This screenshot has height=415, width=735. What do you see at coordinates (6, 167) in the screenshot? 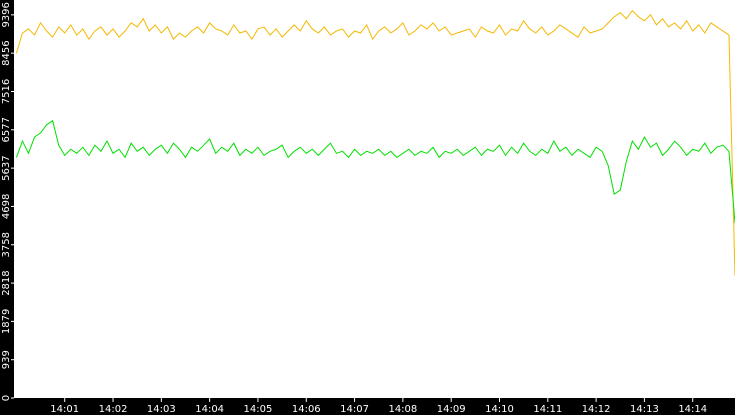
I see `y-tick-label: 5637` at bounding box center [6, 167].